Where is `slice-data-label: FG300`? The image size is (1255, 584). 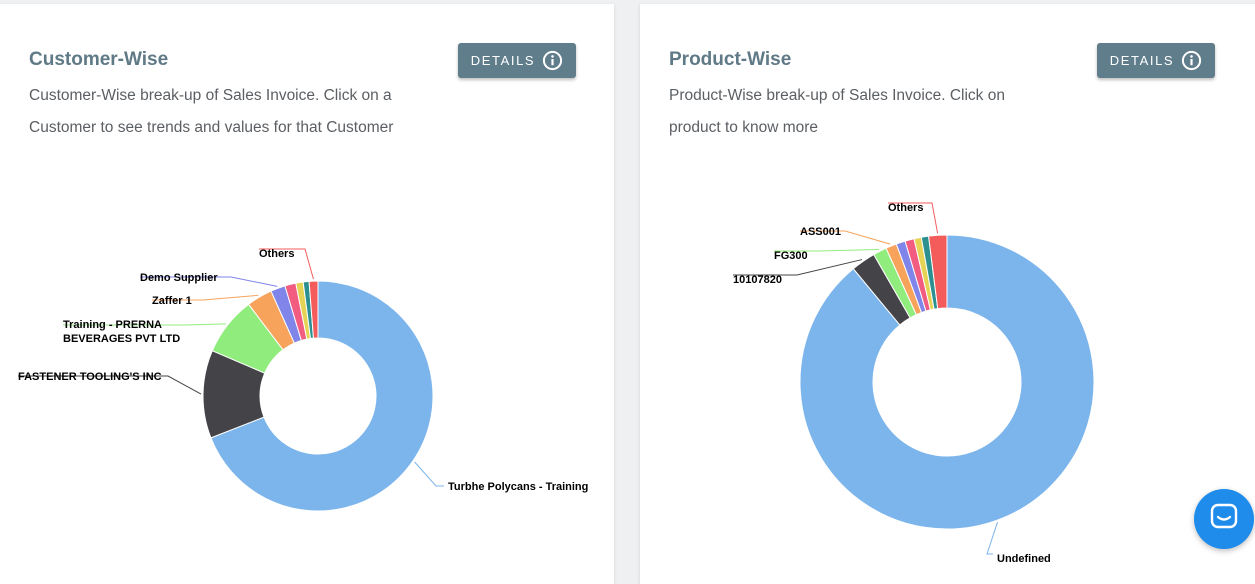
slice-data-label: FG300 is located at coordinates (791, 256).